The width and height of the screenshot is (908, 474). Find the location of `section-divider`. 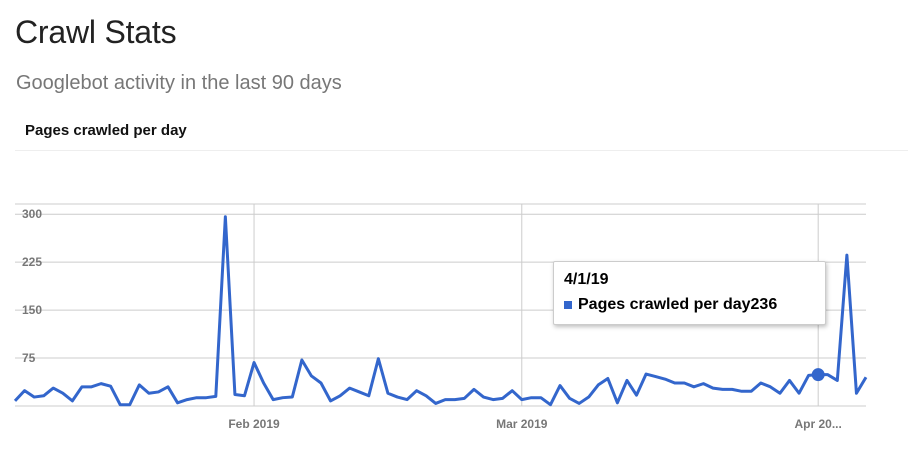

section-divider is located at coordinates (461, 150).